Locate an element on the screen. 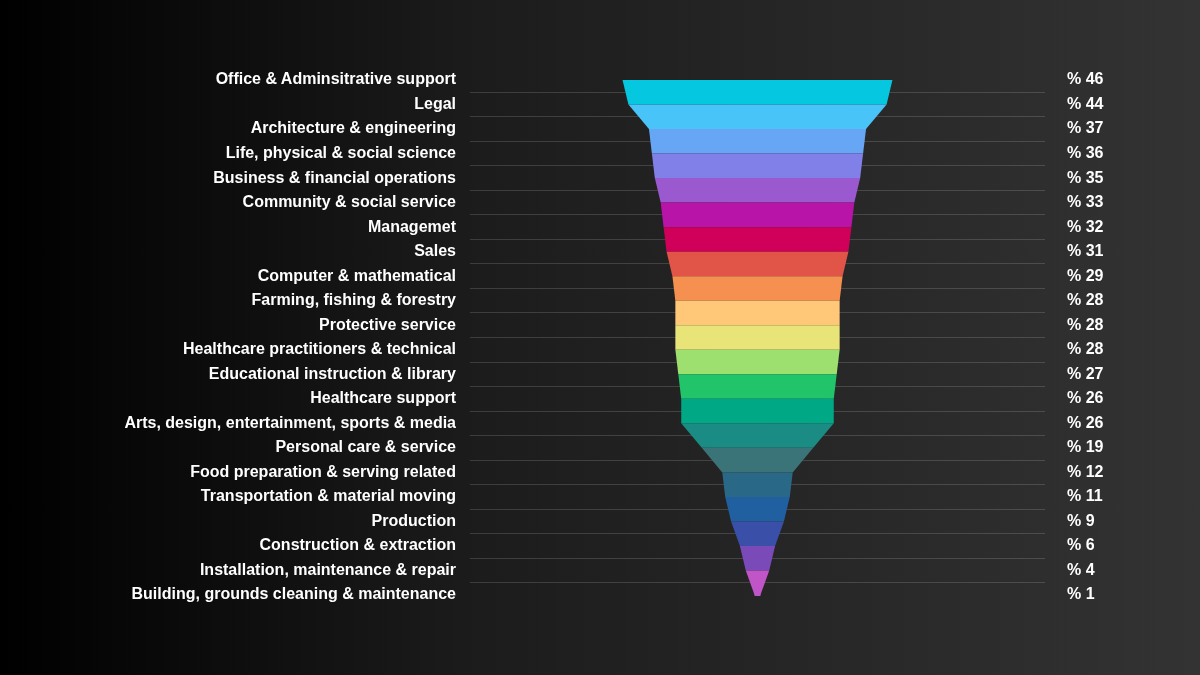  data-label: % 1 is located at coordinates (1081, 594).